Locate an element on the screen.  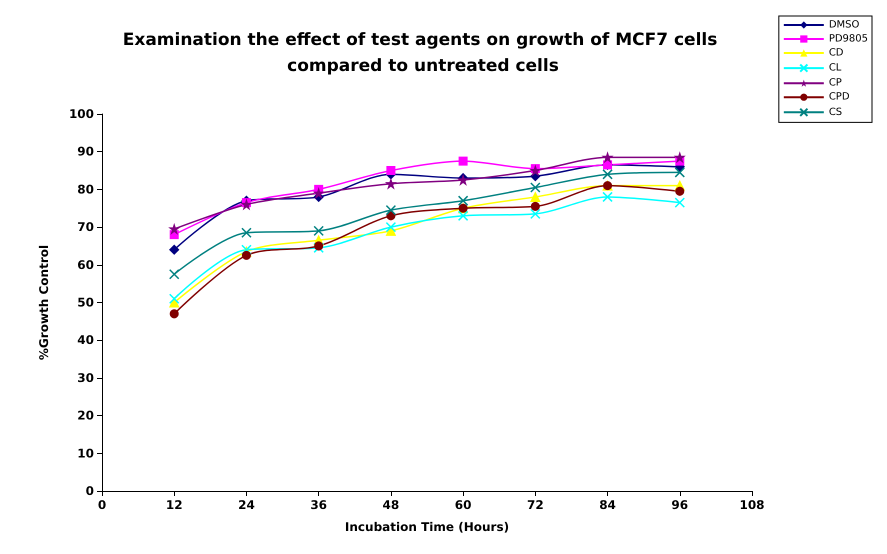
legend-label: CPD is located at coordinates (839, 97).